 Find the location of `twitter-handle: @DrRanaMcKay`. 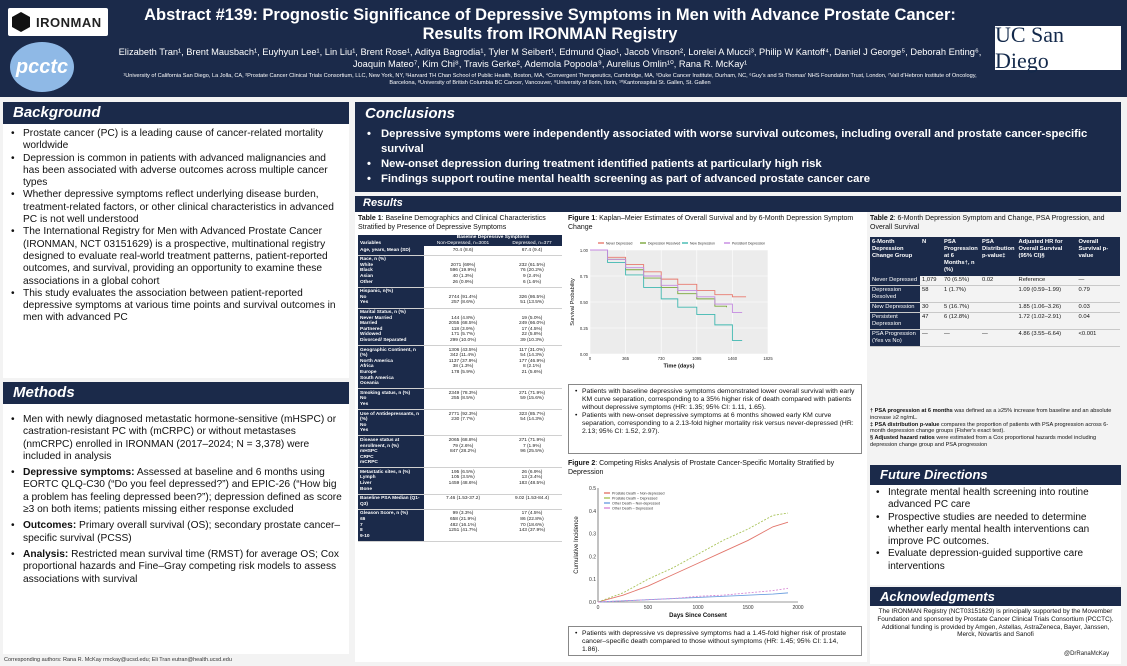

twitter-handle: @DrRanaMcKay is located at coordinates (1087, 654).